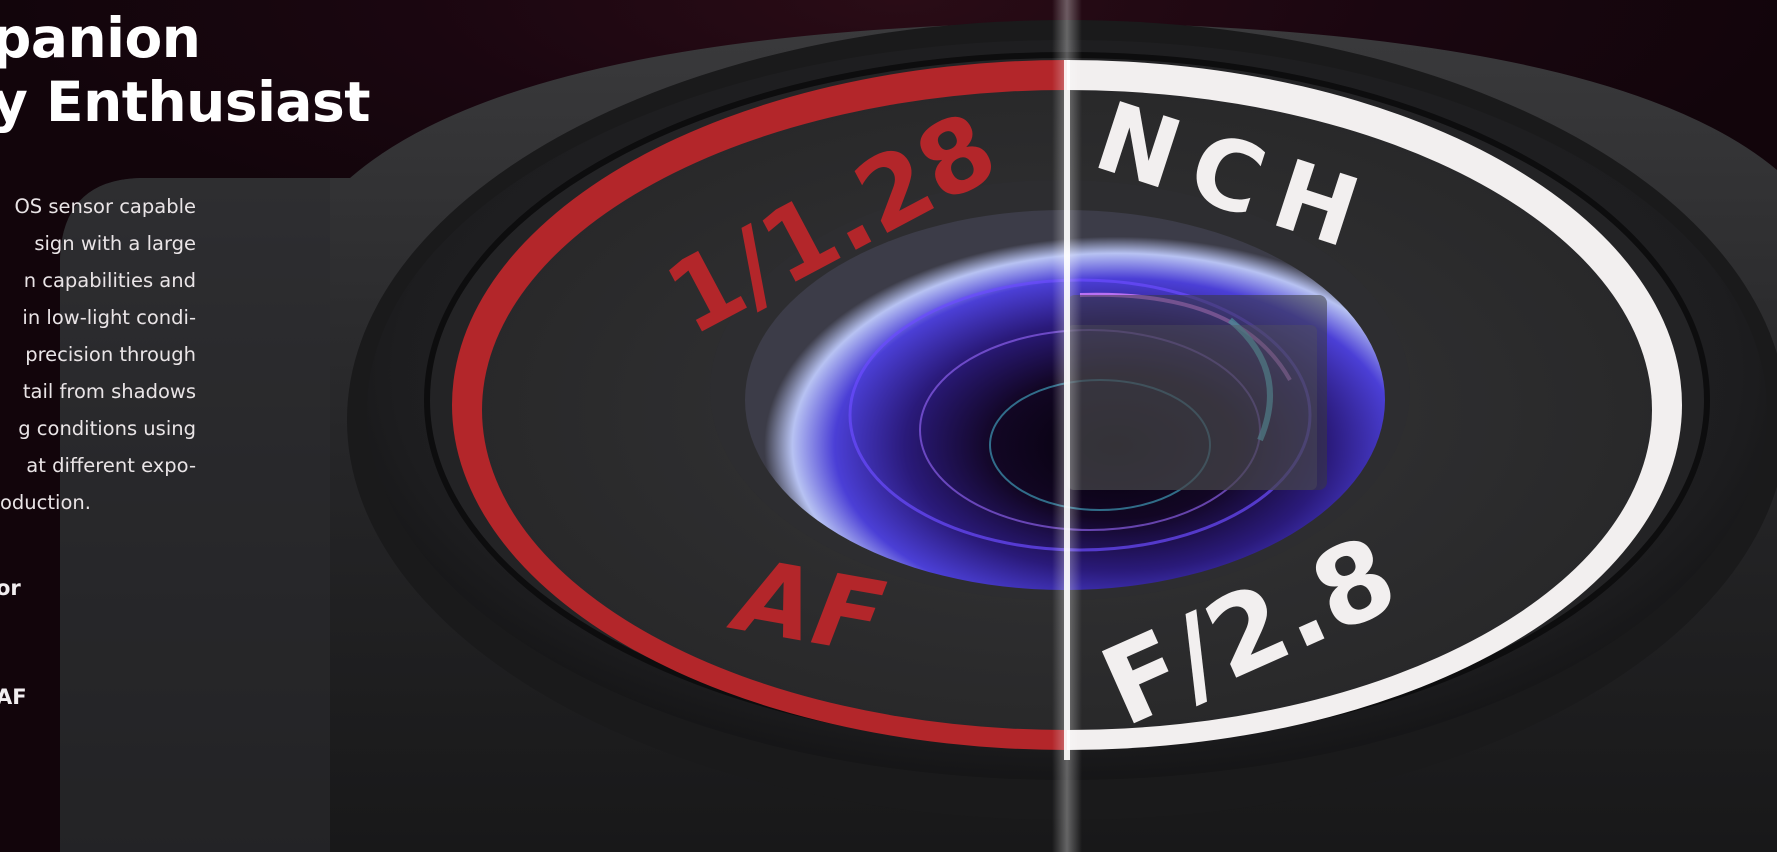  What do you see at coordinates (1249, 632) in the screenshot?
I see `ring-label-bottom-right: F/2.8` at bounding box center [1249, 632].